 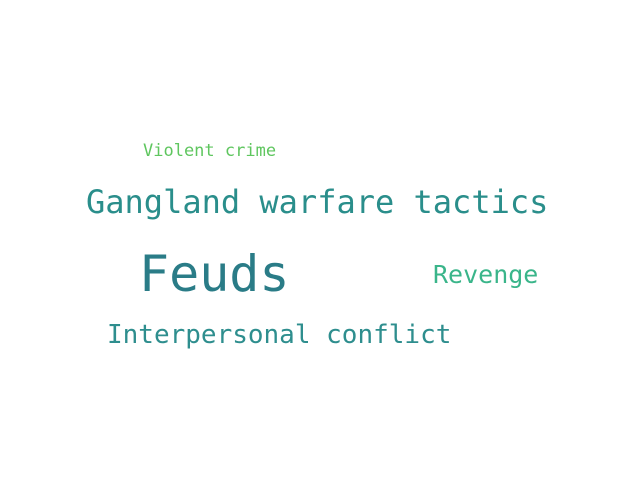 What do you see at coordinates (279, 335) in the screenshot?
I see `word-interpersonal-conflict: Interpersonal conflict` at bounding box center [279, 335].